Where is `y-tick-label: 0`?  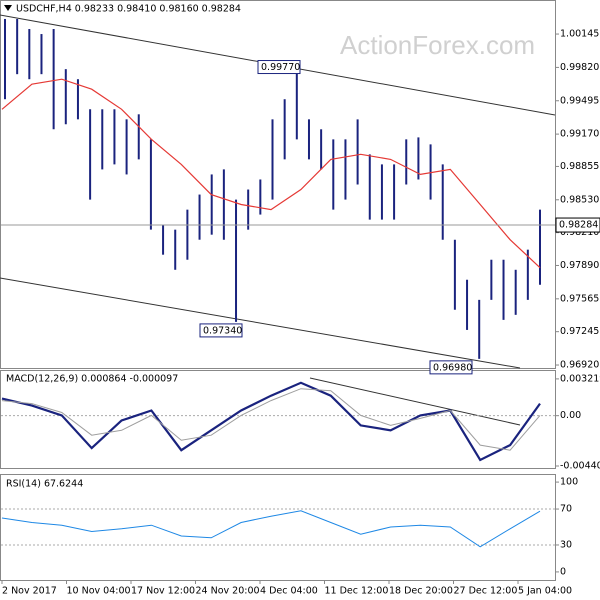
y-tick-label: 0 is located at coordinates (563, 571).